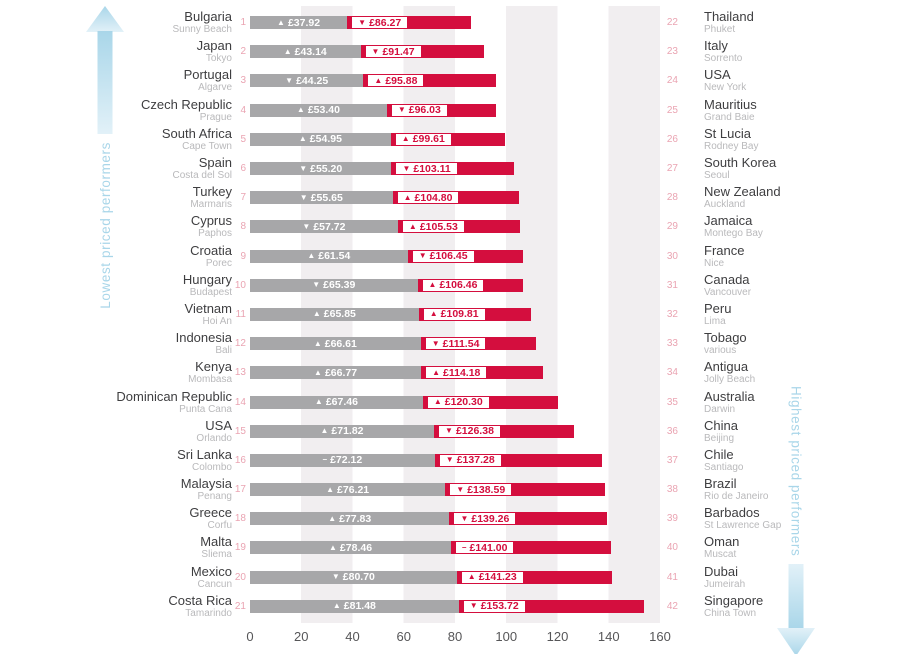 The image size is (901, 654). What do you see at coordinates (174, 396) in the screenshot?
I see `low-country-name: Dominican Republic` at bounding box center [174, 396].